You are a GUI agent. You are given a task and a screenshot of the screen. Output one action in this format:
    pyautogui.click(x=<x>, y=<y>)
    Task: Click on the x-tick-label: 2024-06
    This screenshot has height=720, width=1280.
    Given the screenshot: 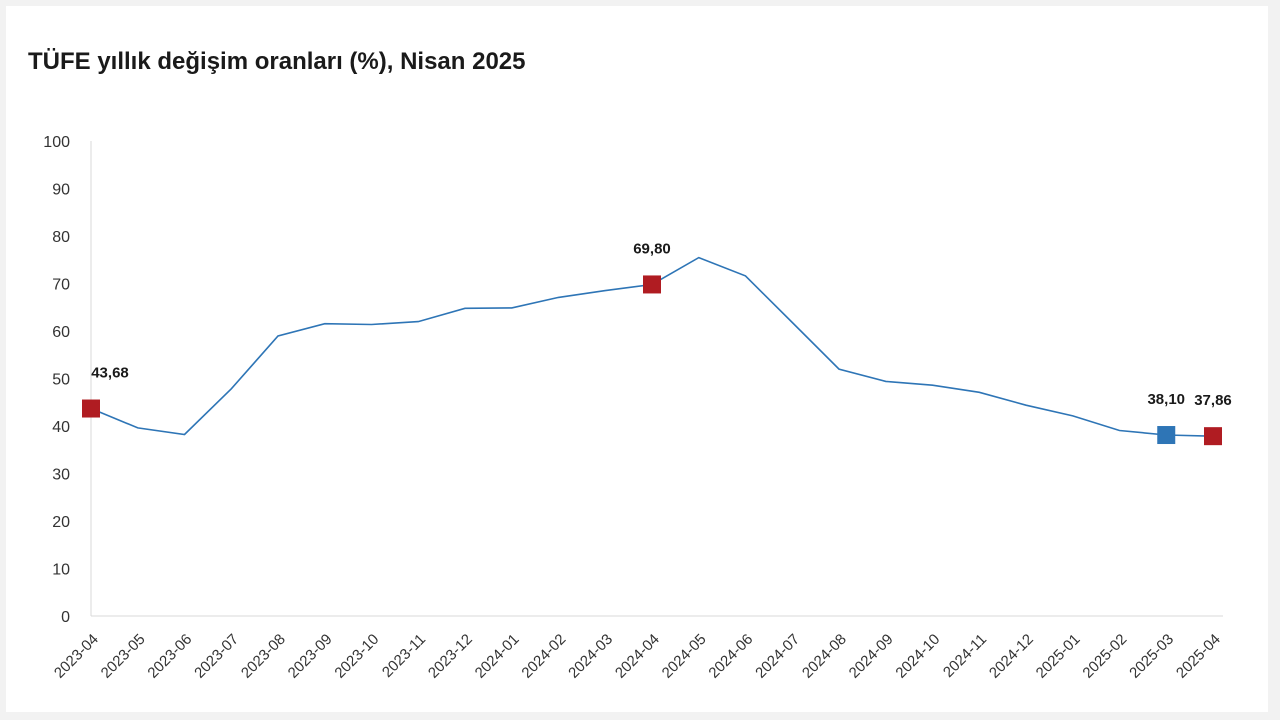 What is the action you would take?
    pyautogui.click(x=730, y=656)
    